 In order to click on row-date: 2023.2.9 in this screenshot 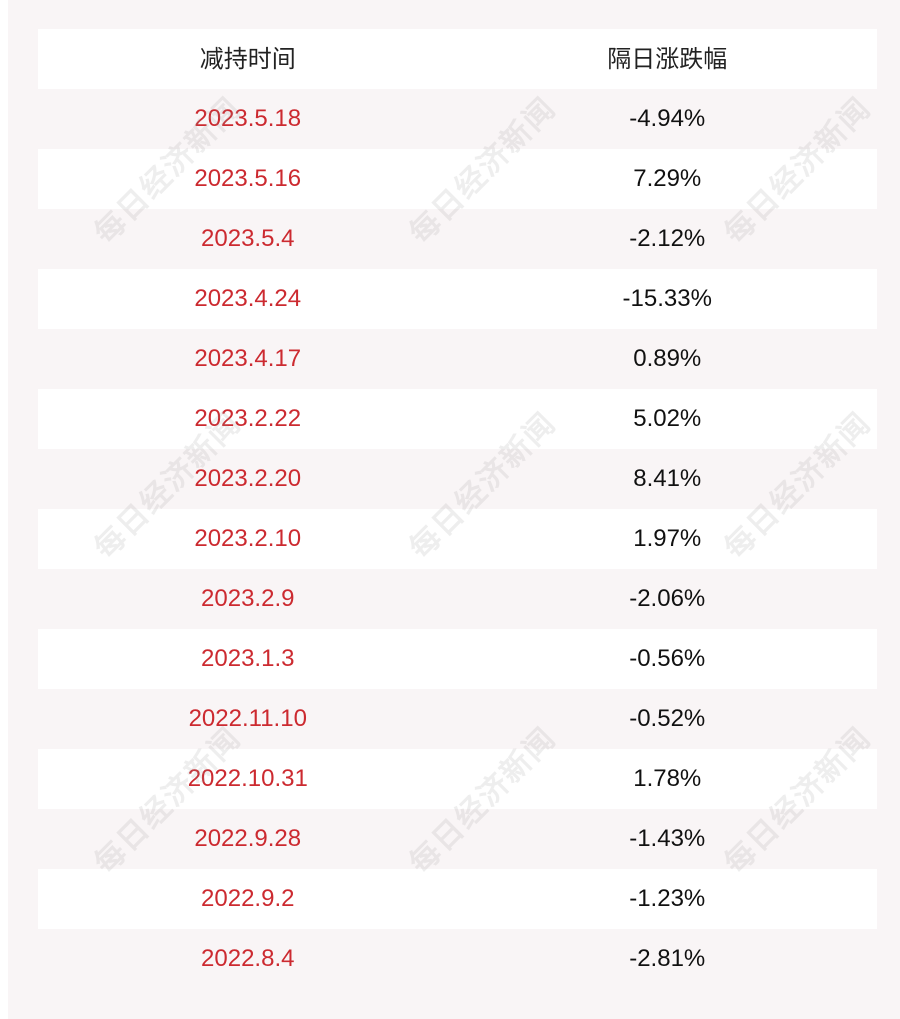, I will do `click(248, 598)`.